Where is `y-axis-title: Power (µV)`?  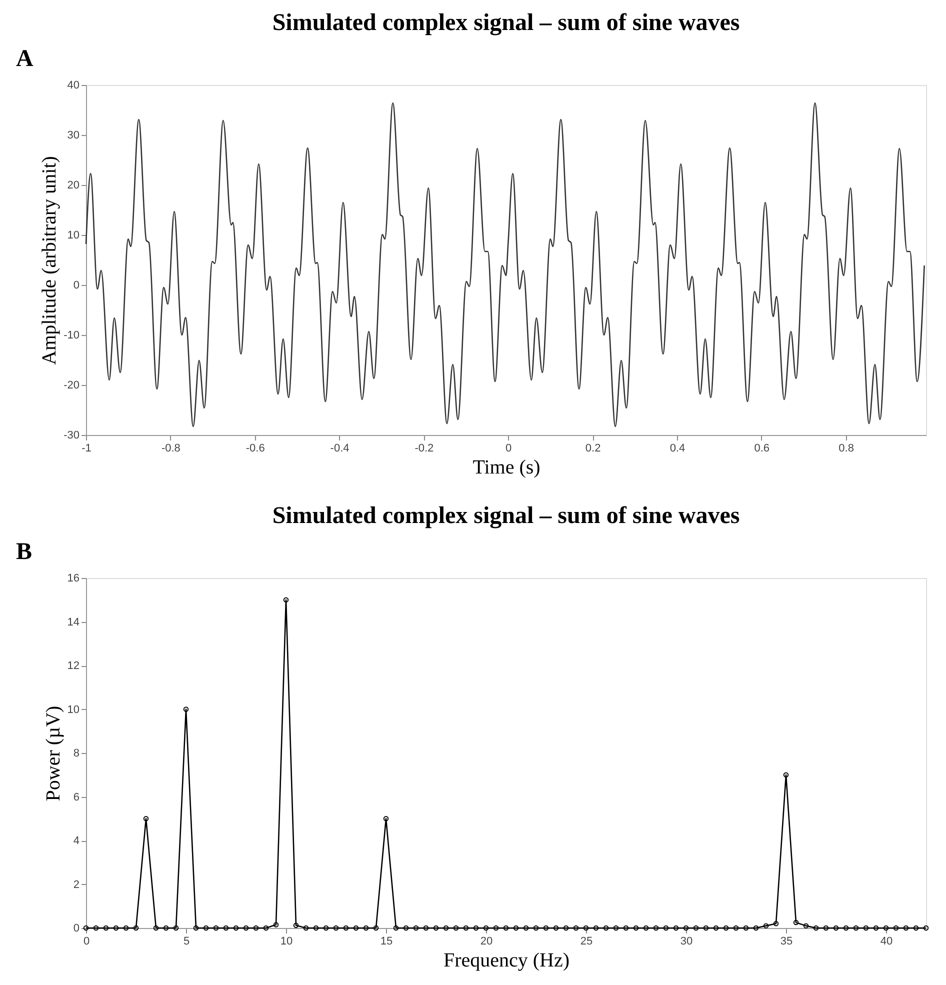 y-axis-title: Power (µV) is located at coordinates (53, 754).